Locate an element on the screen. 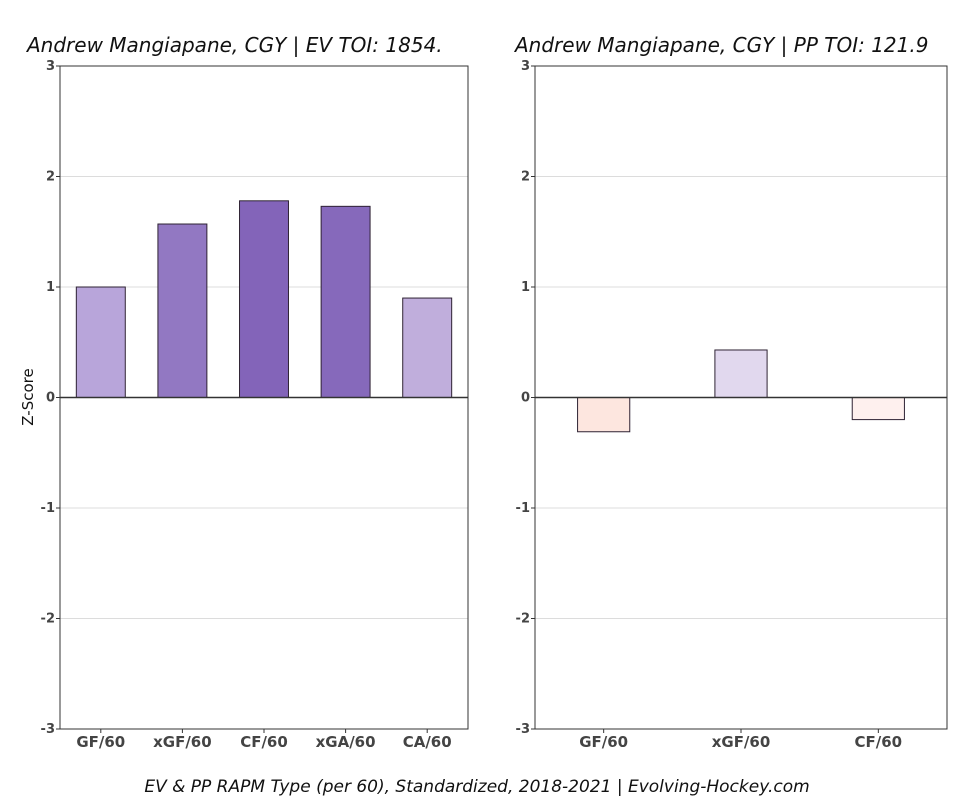  chart-title-ev: Andrew Mangiapane, CGY | EV TOI: 1854. is located at coordinates (234, 45).